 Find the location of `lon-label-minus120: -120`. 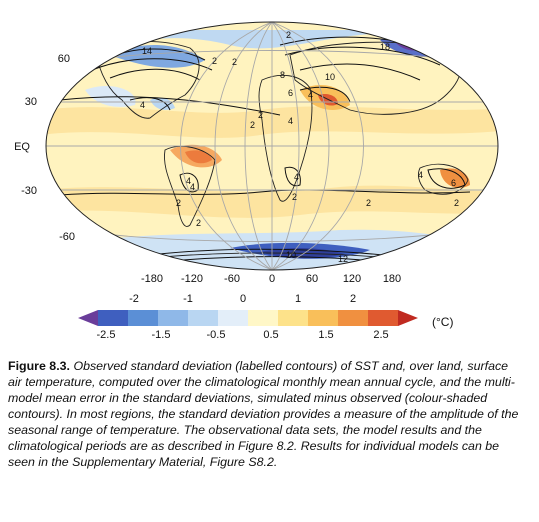

lon-label-minus120: -120 is located at coordinates (192, 279).